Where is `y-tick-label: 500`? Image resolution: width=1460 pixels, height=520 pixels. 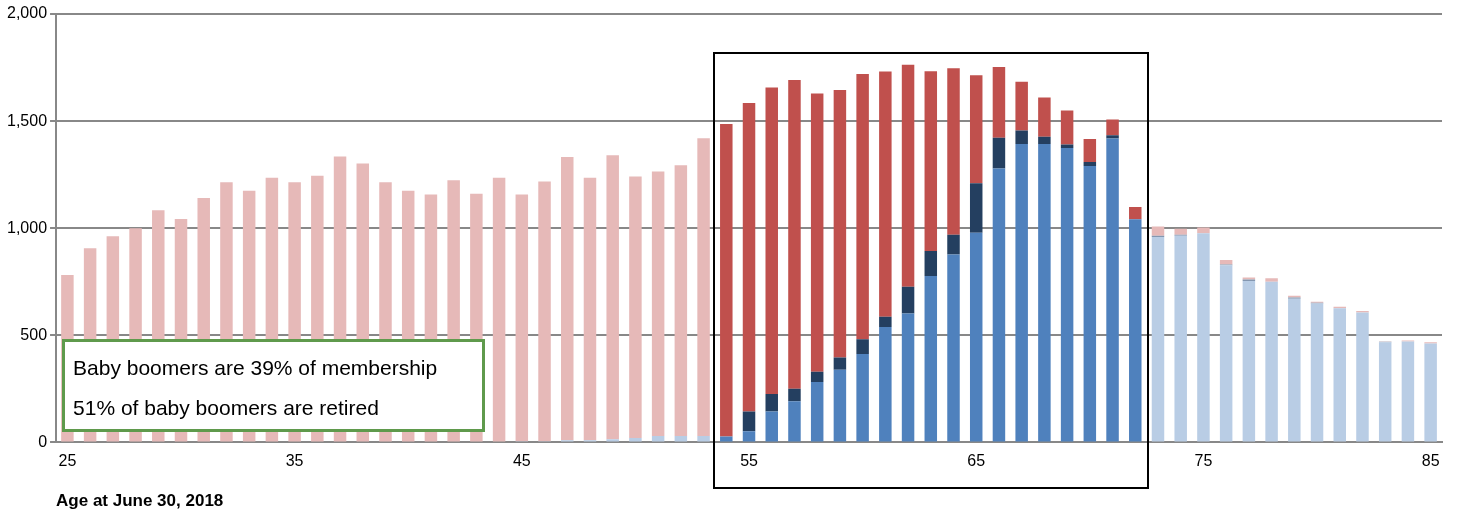 y-tick-label: 500 is located at coordinates (34, 334).